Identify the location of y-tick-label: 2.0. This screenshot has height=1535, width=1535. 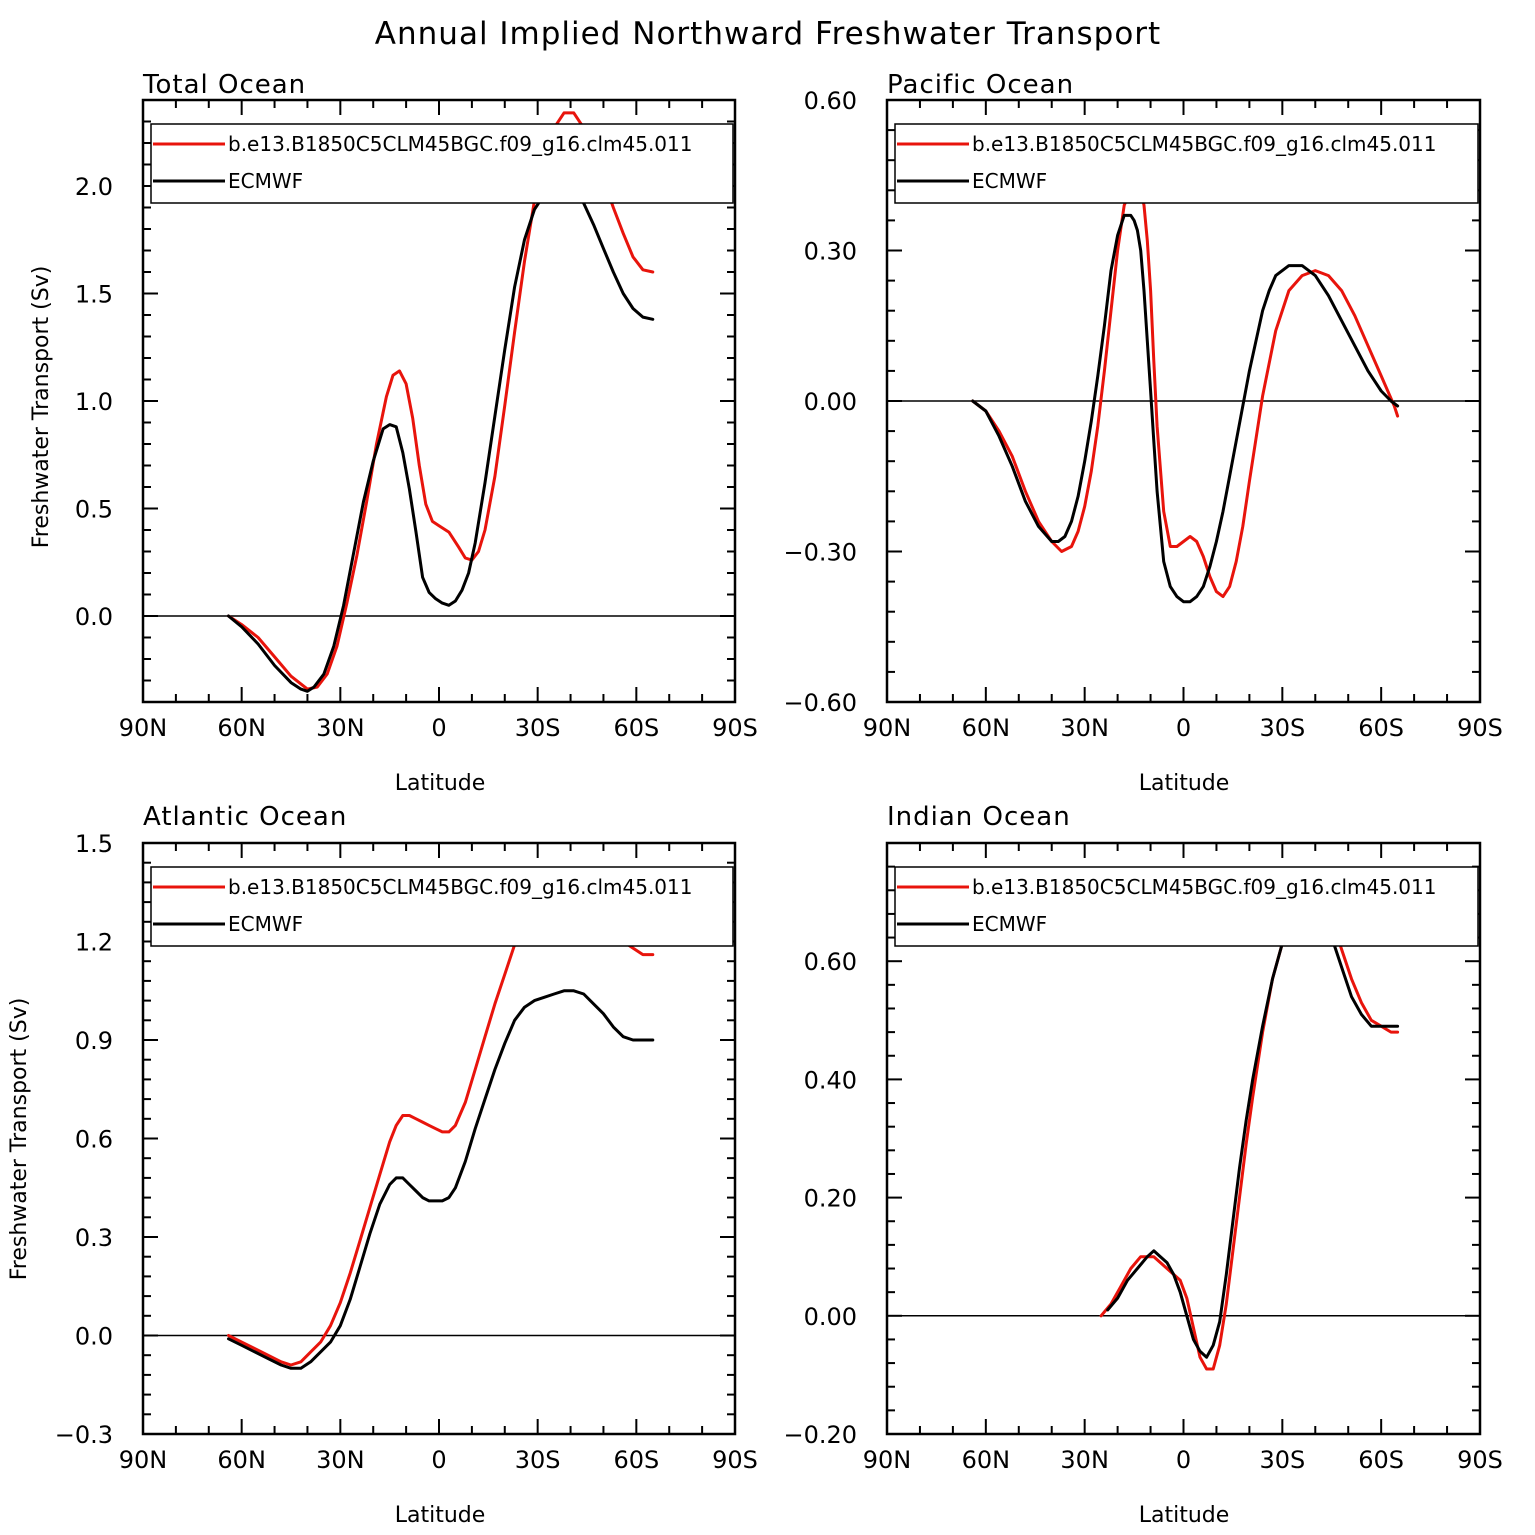
(94, 187).